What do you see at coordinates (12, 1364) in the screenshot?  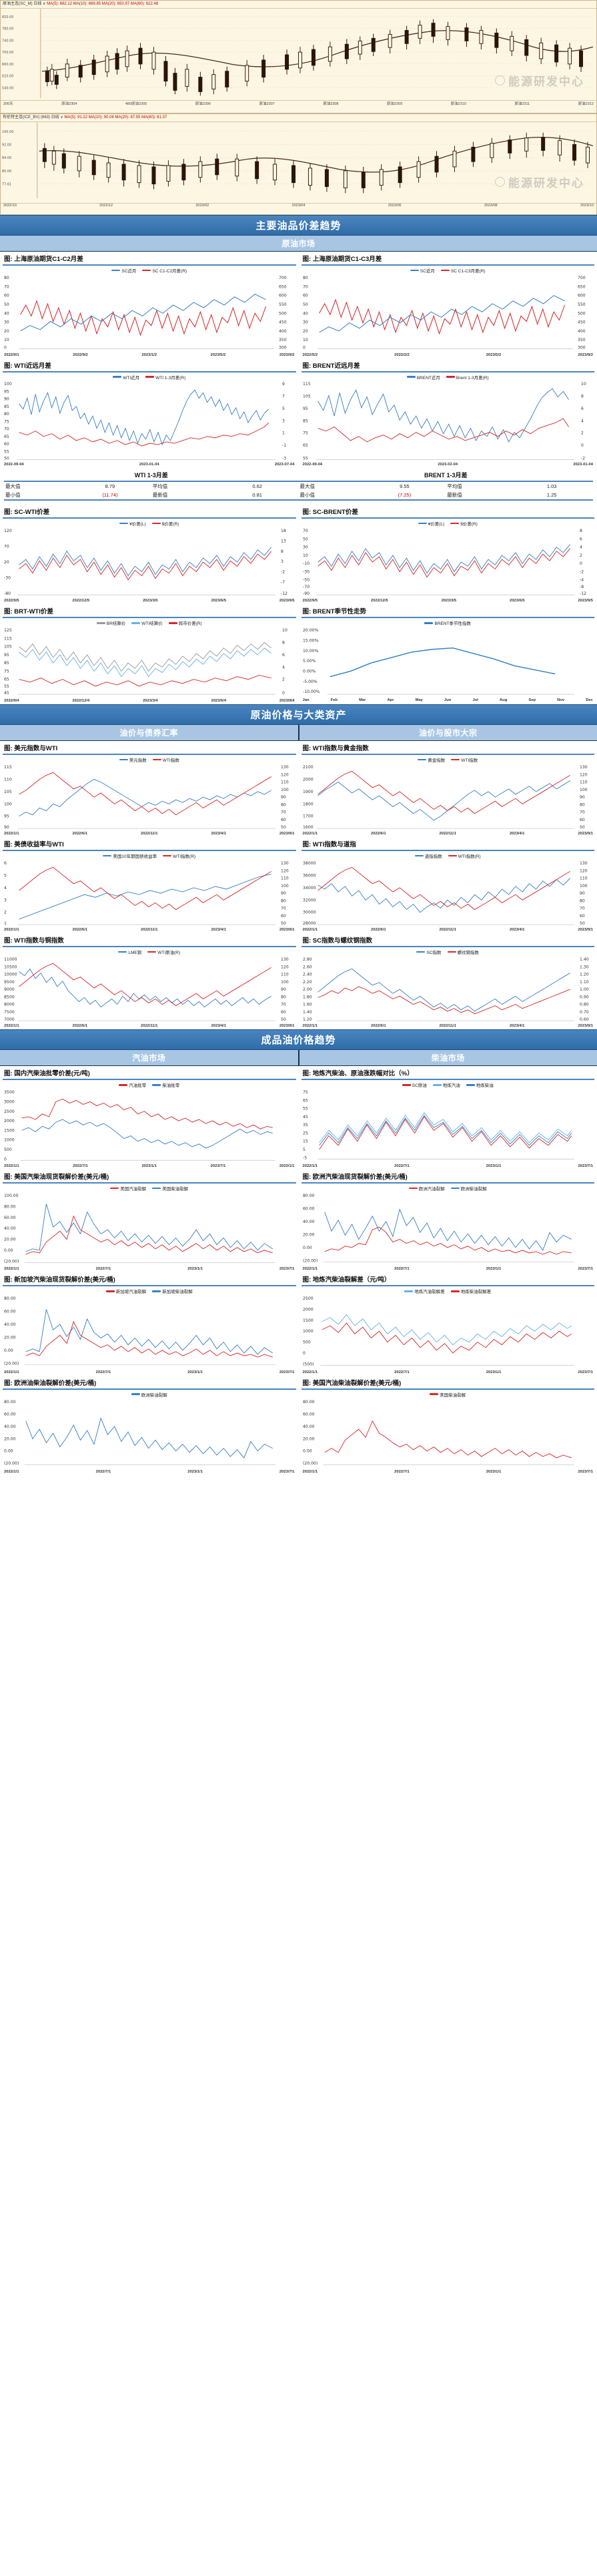 I see `svg-text: (20.00)` at bounding box center [12, 1364].